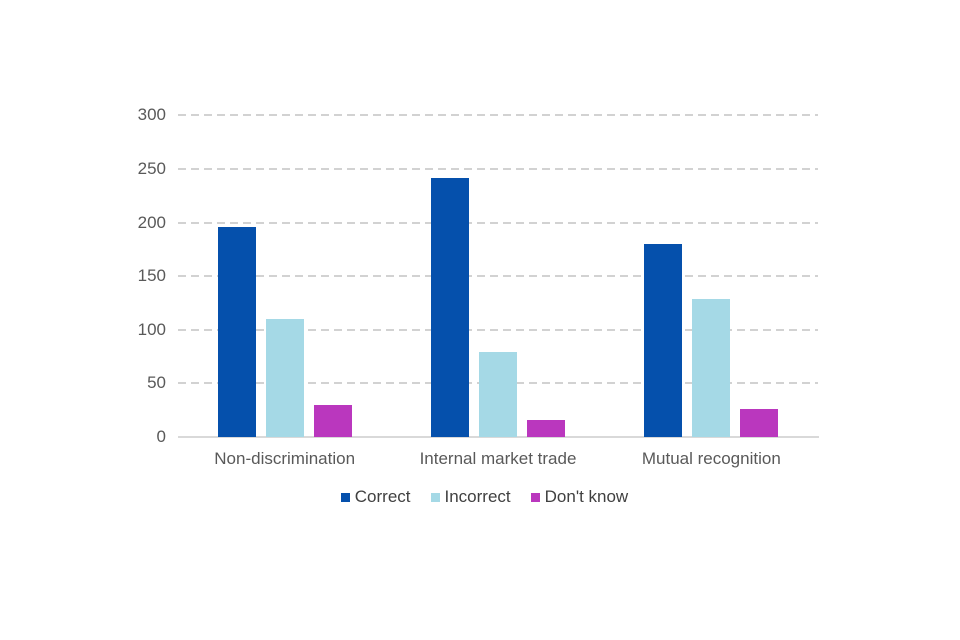  What do you see at coordinates (711, 458) in the screenshot?
I see `category-label-3: Mutual recognition` at bounding box center [711, 458].